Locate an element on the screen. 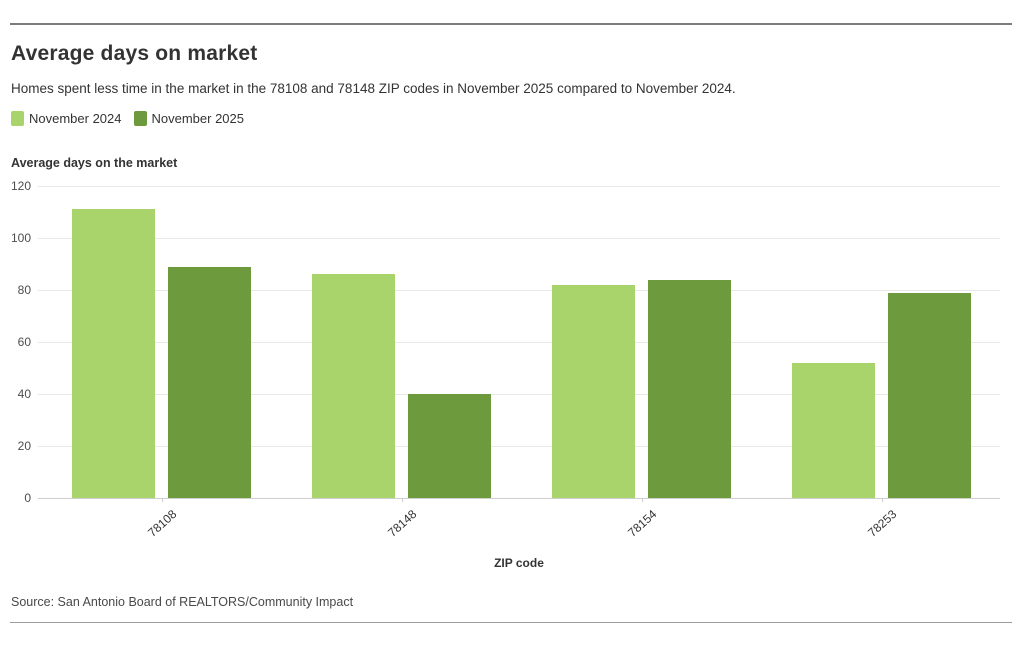  x-tick-label-78253: 78253 is located at coordinates (881, 523).